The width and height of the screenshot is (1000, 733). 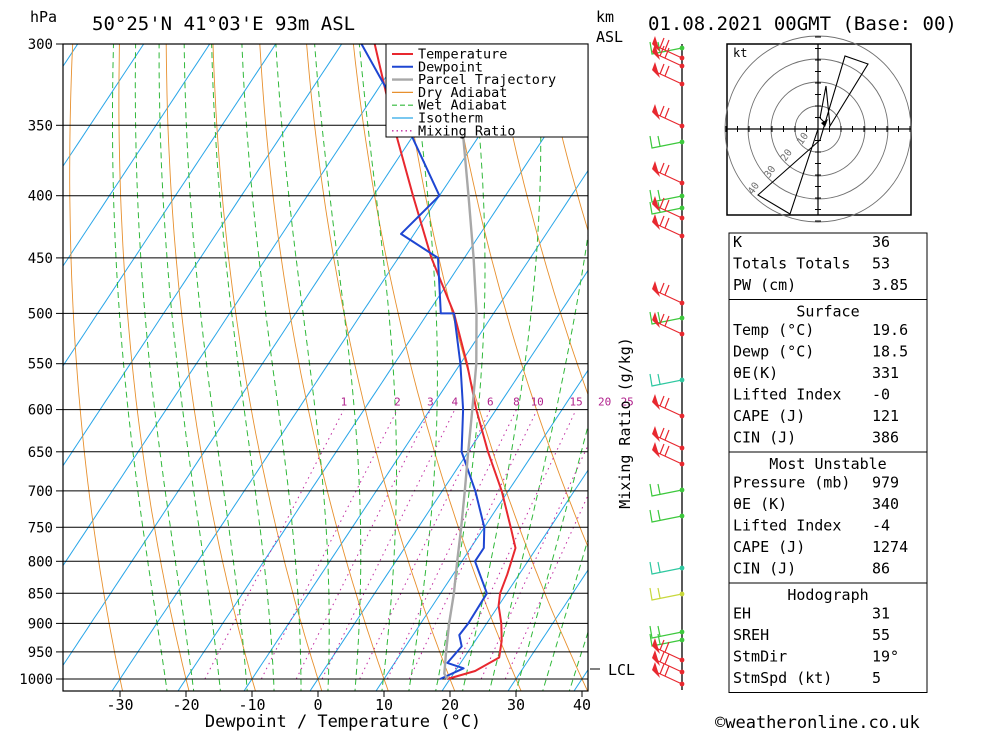 I want to click on index-section-box, so click(x=828, y=637).